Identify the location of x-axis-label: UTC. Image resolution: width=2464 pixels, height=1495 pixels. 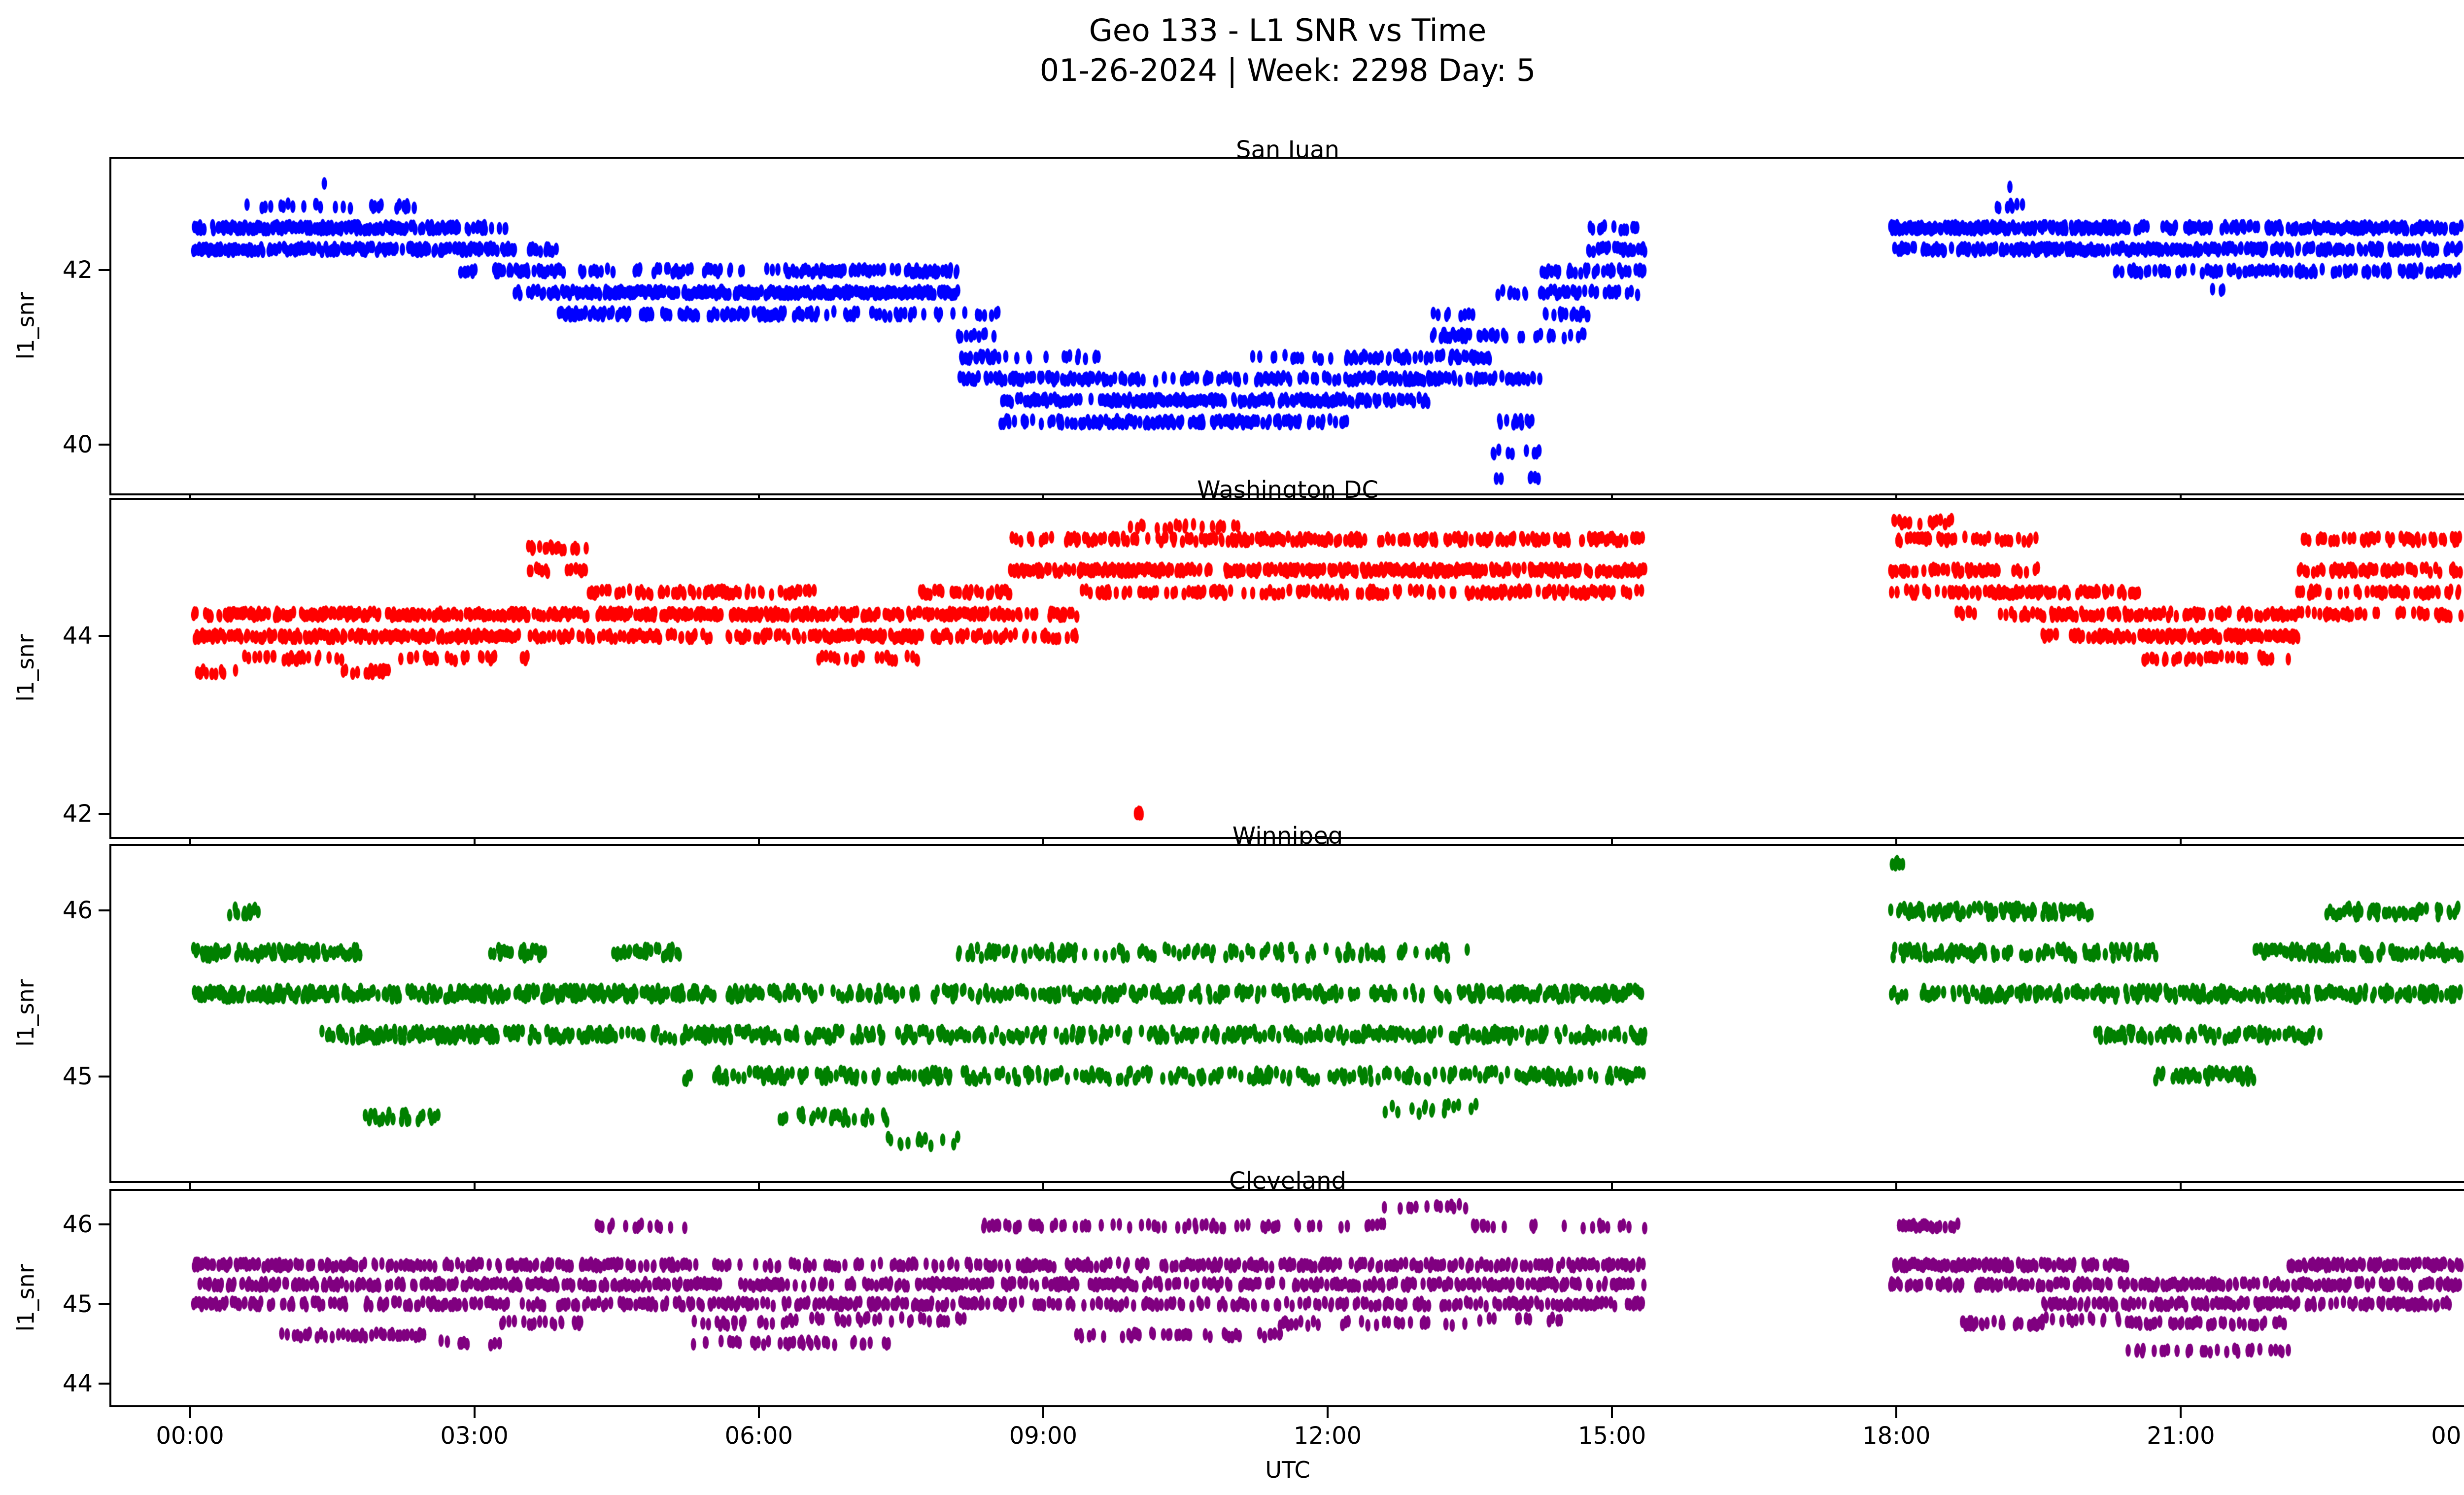
(1287, 1470).